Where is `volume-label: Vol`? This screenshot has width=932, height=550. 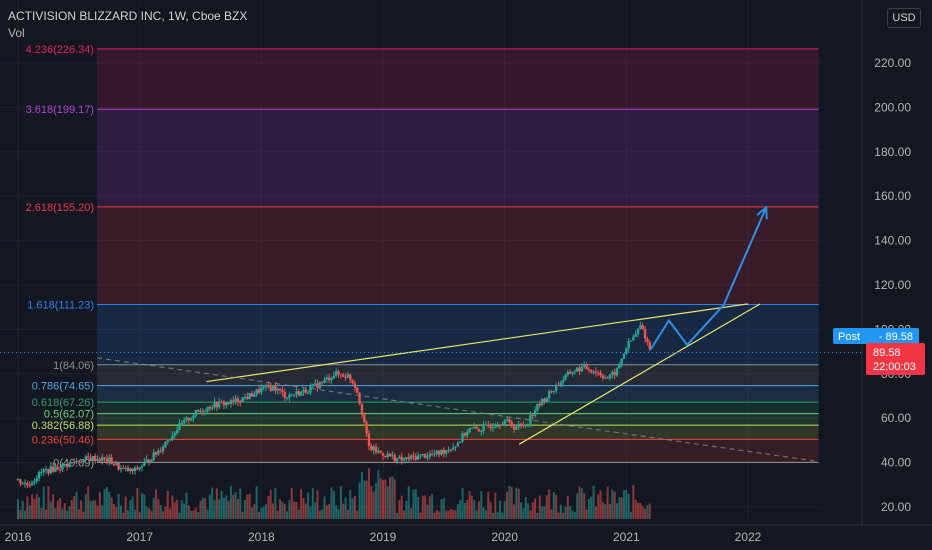
volume-label: Vol is located at coordinates (16, 33).